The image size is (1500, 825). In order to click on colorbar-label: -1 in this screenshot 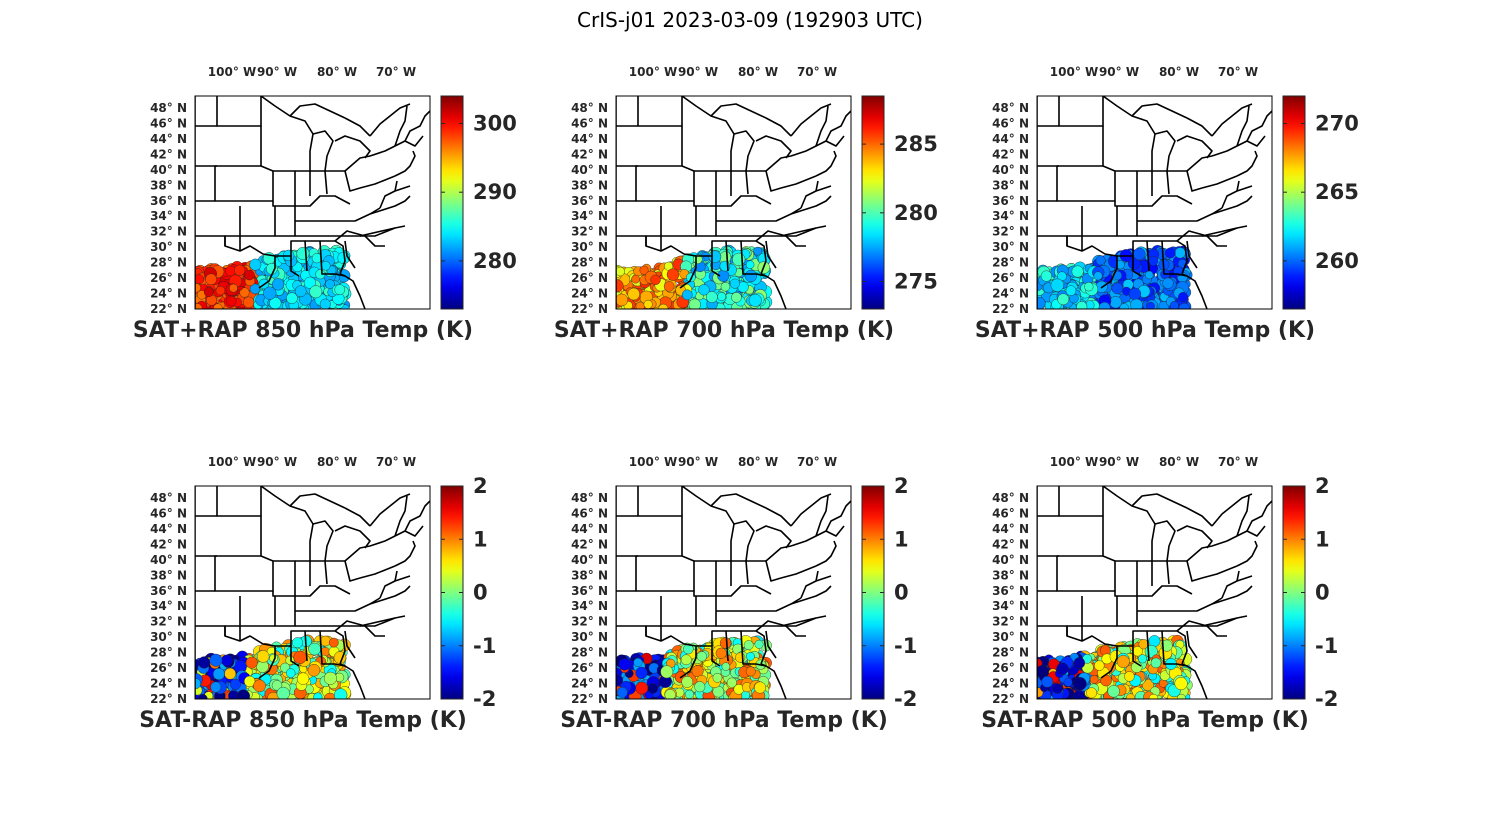, I will do `click(1326, 646)`.